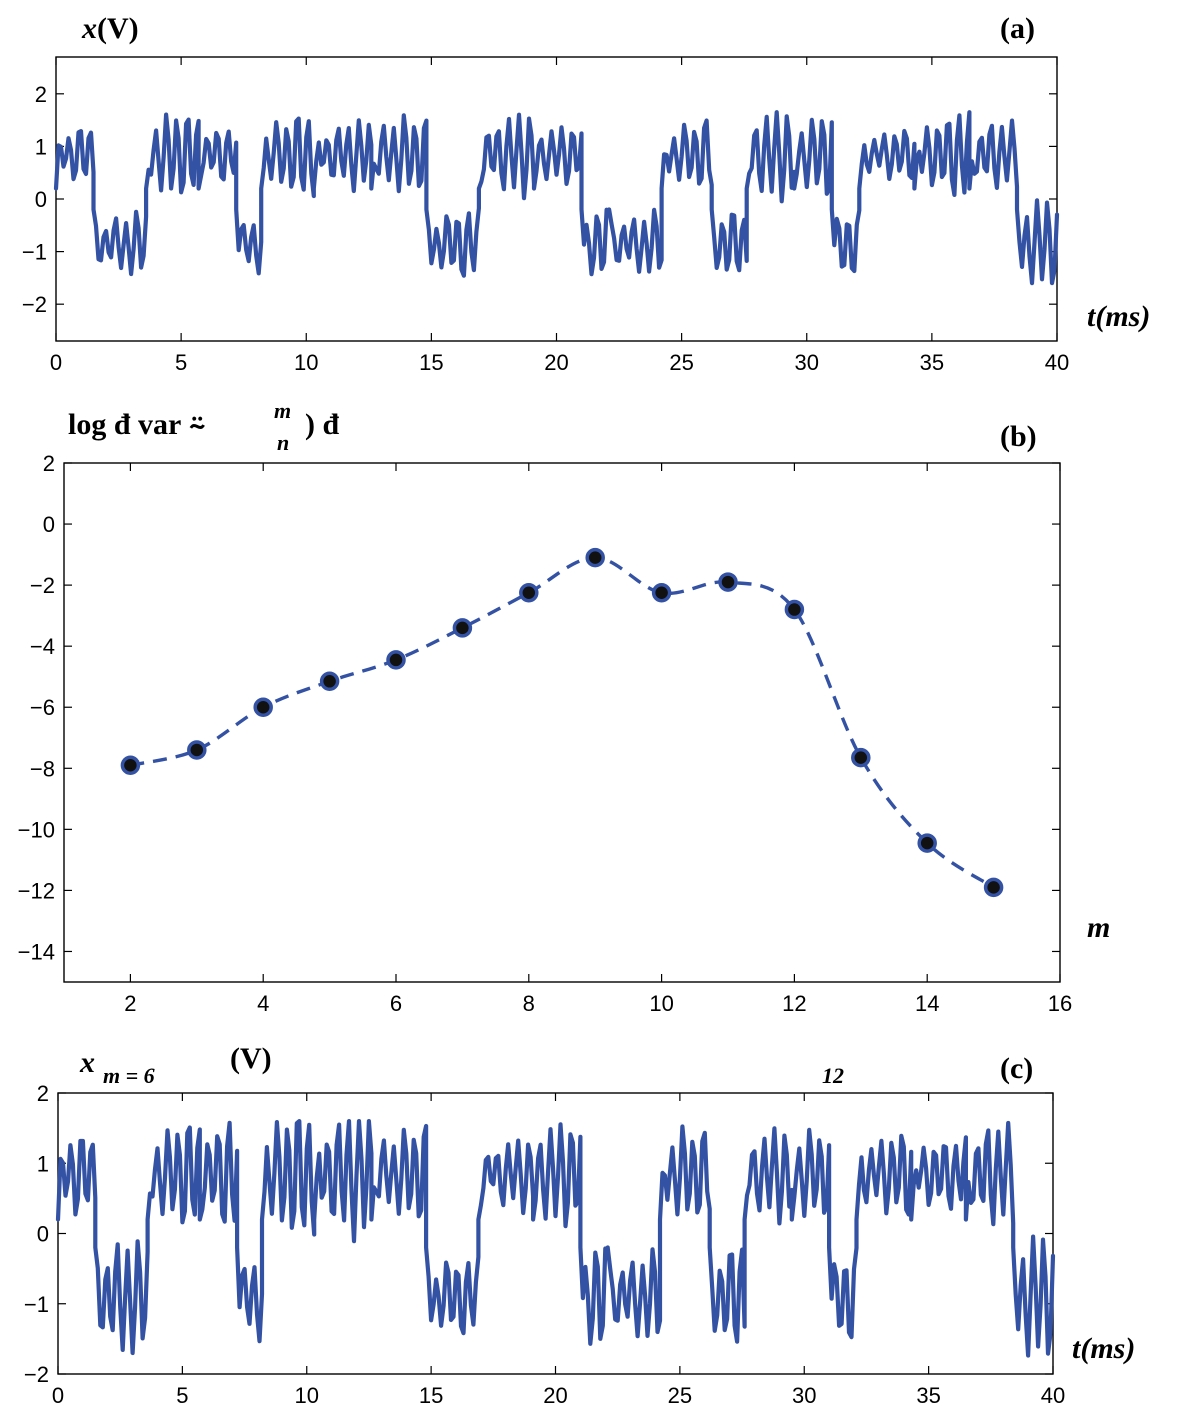 This screenshot has width=1187, height=1406. What do you see at coordinates (263, 1003) in the screenshot?
I see `x-tick-label: 4` at bounding box center [263, 1003].